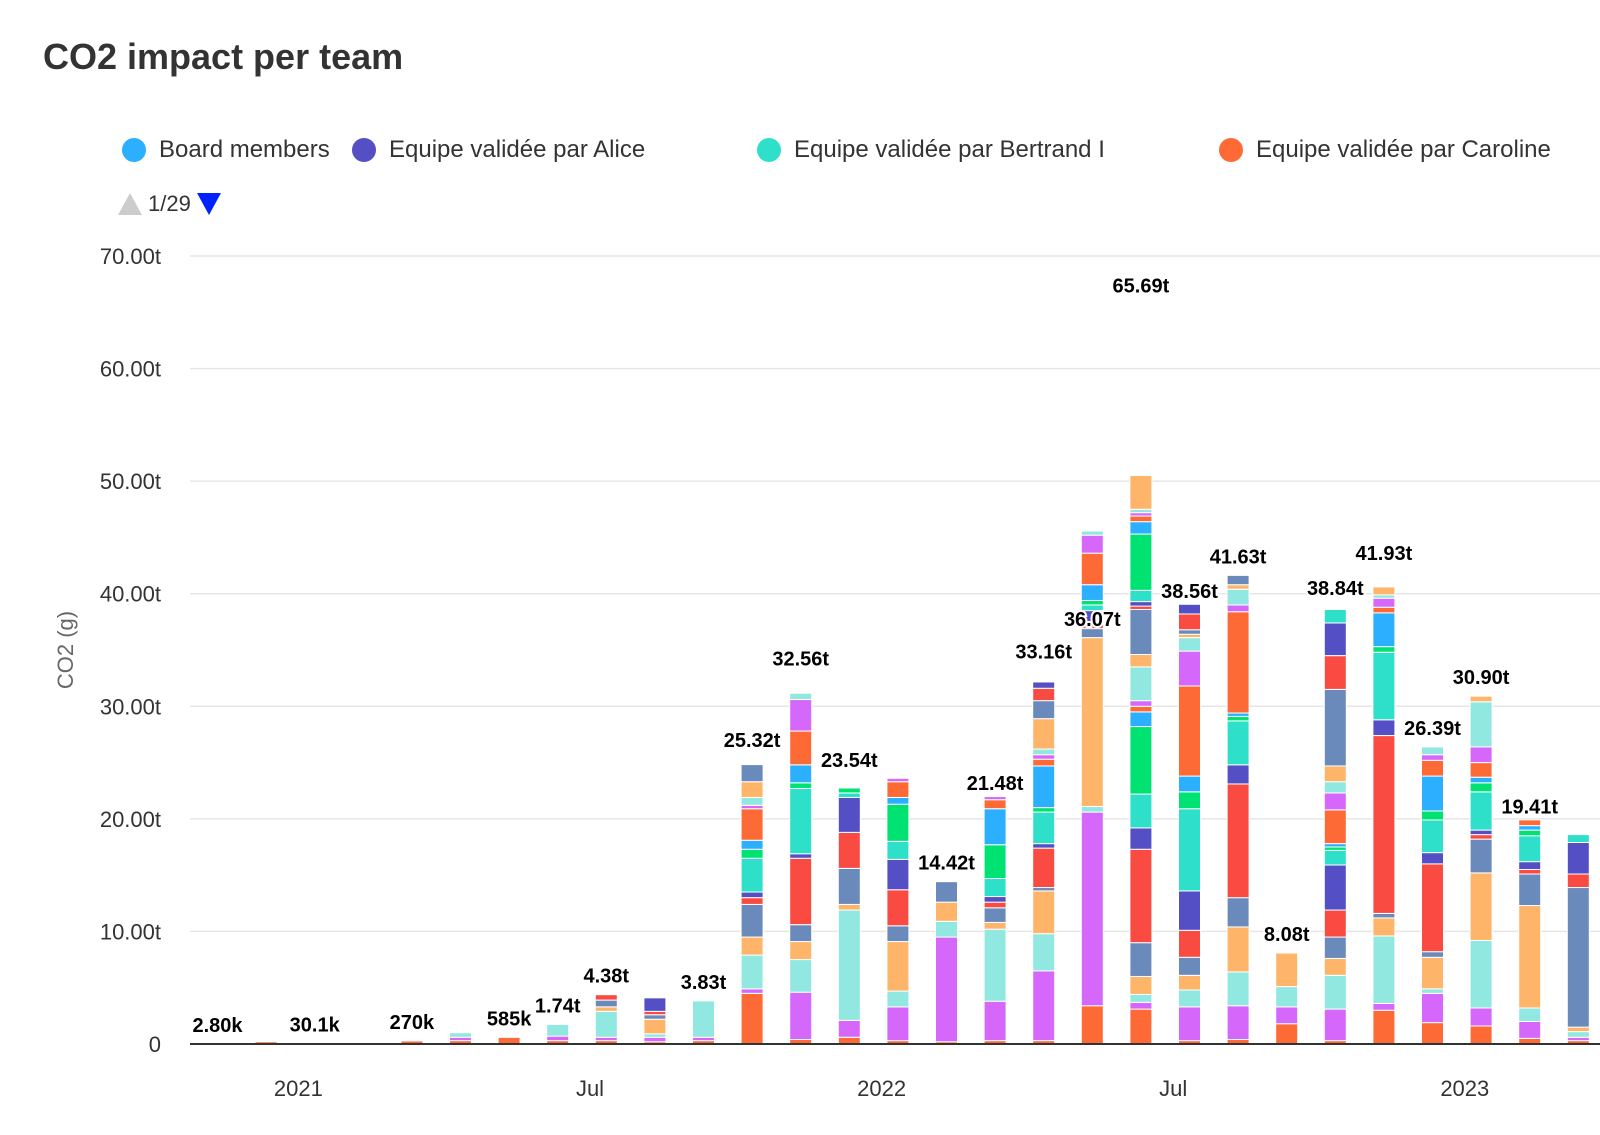 The image size is (1600, 1135). I want to click on legend-item-board-members: Board members, so click(226, 150).